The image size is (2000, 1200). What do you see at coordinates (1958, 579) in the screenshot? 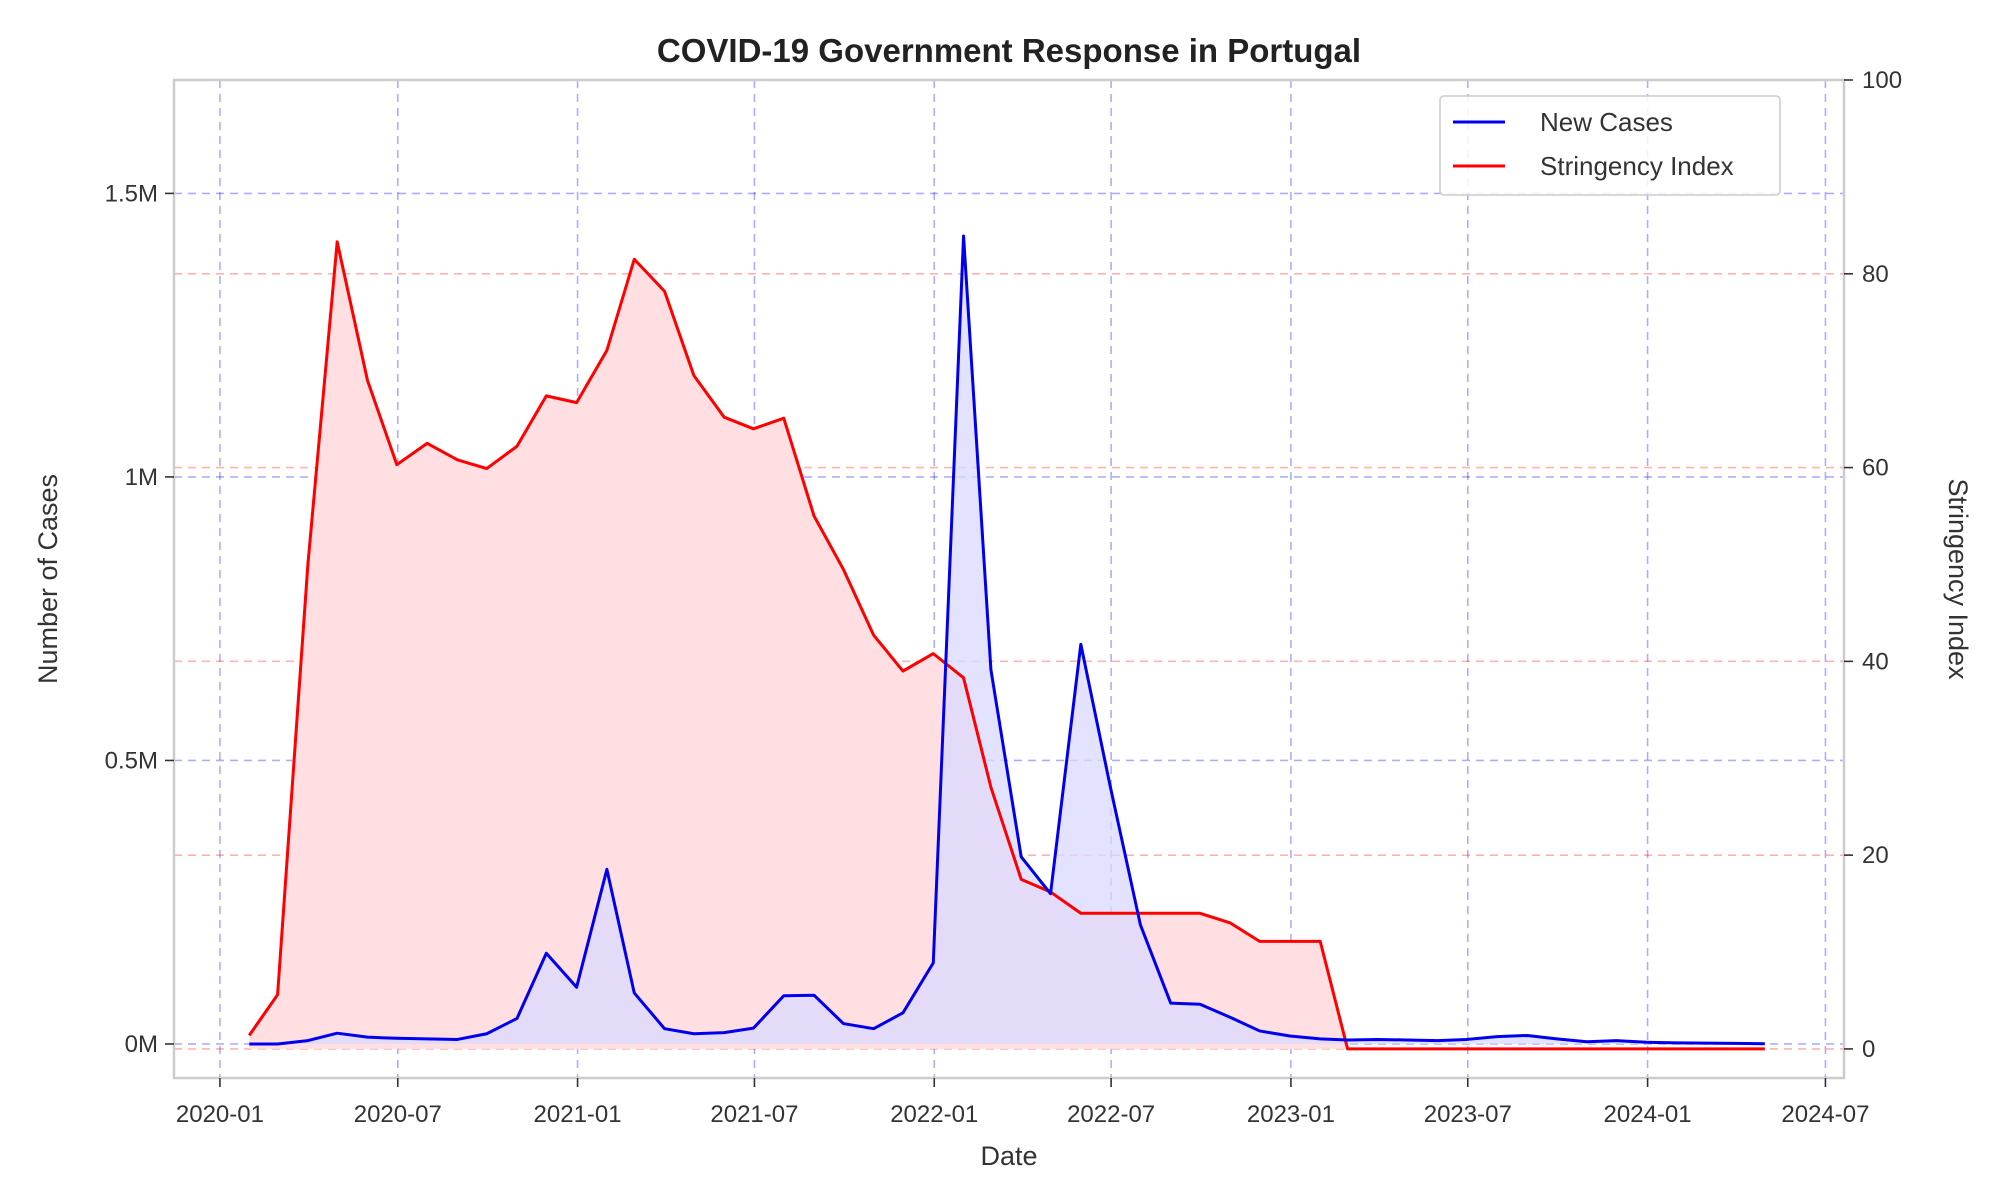
I see `y2-axis-label: Stringency Index` at bounding box center [1958, 579].